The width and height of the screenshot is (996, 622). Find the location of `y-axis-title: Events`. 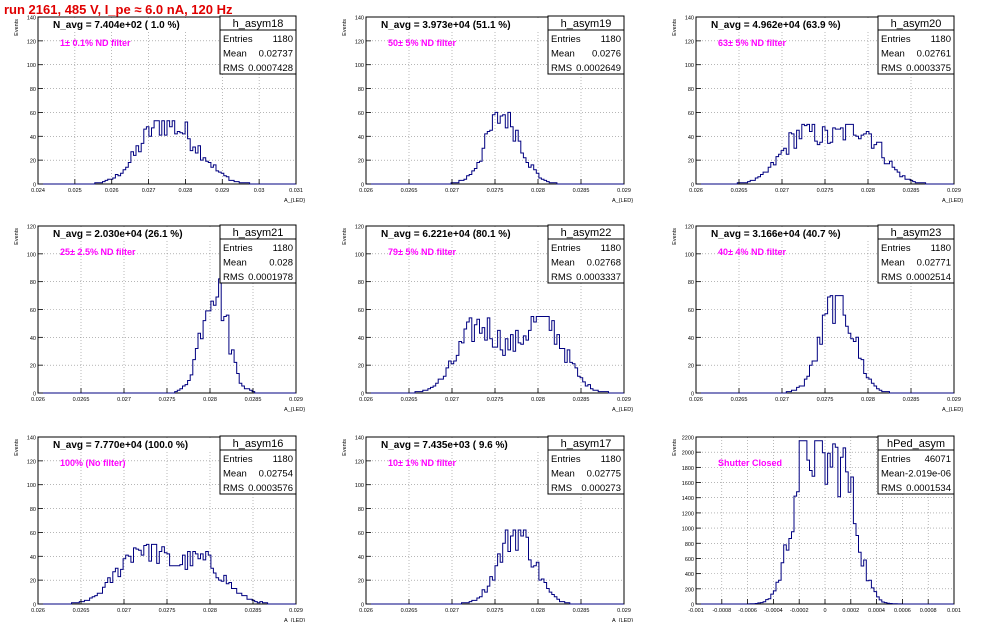

y-axis-title: Events is located at coordinates (675, 447).